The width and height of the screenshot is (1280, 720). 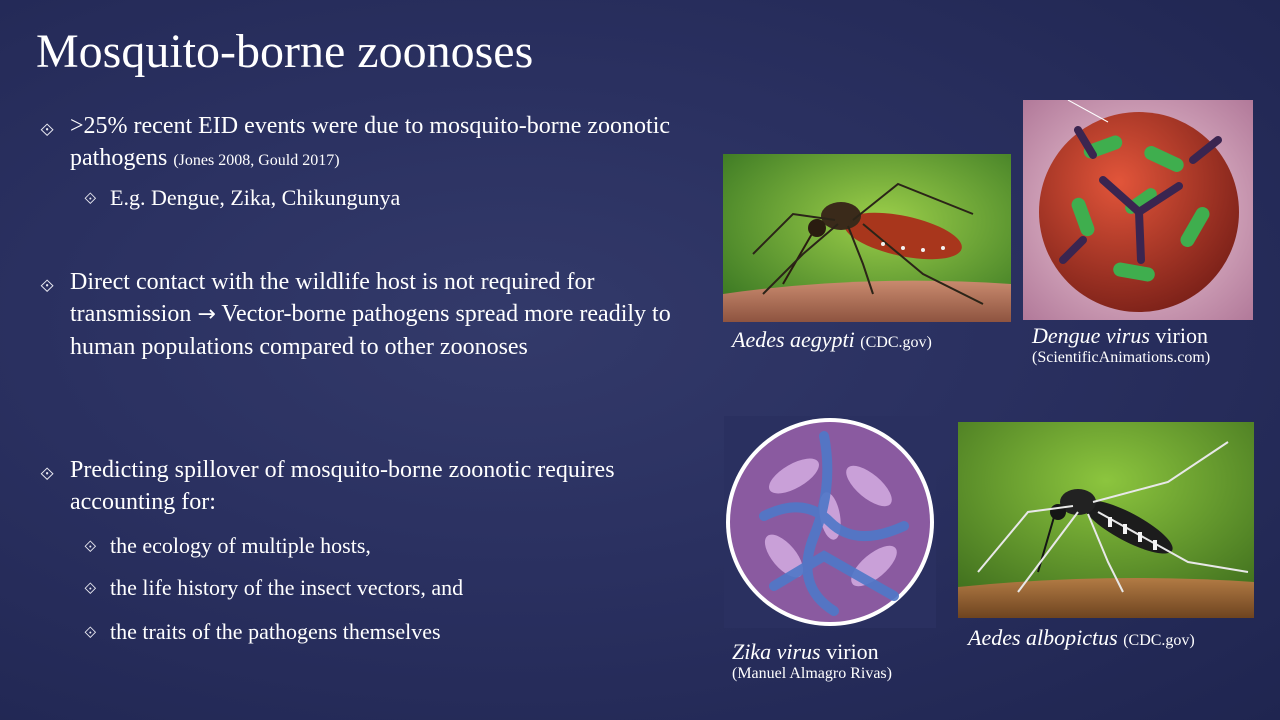 What do you see at coordinates (275, 631) in the screenshot?
I see `subbullet-text: the traits of the pathogens themselves` at bounding box center [275, 631].